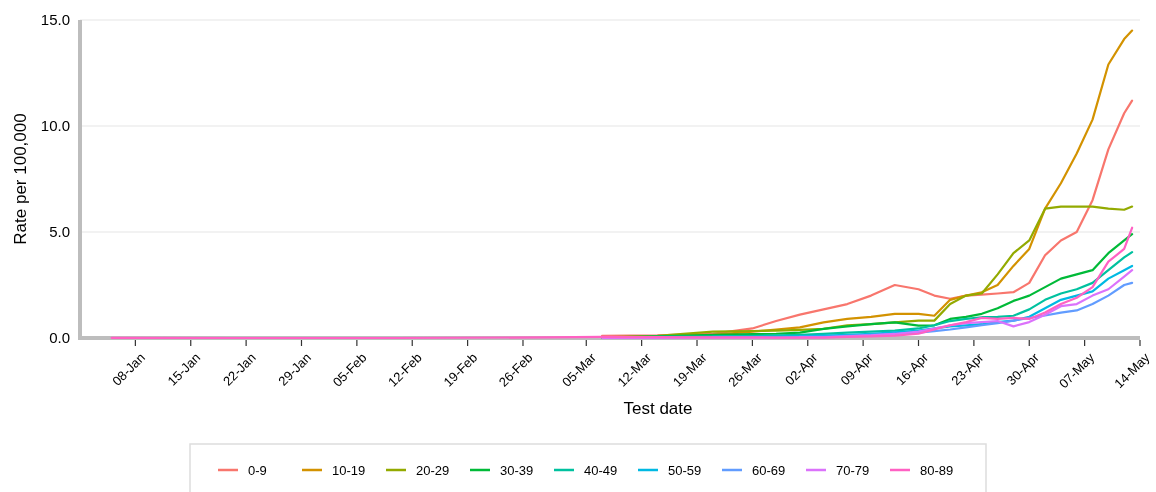  Describe the element at coordinates (55, 20) in the screenshot. I see `y-tick-label: 15.0` at that location.